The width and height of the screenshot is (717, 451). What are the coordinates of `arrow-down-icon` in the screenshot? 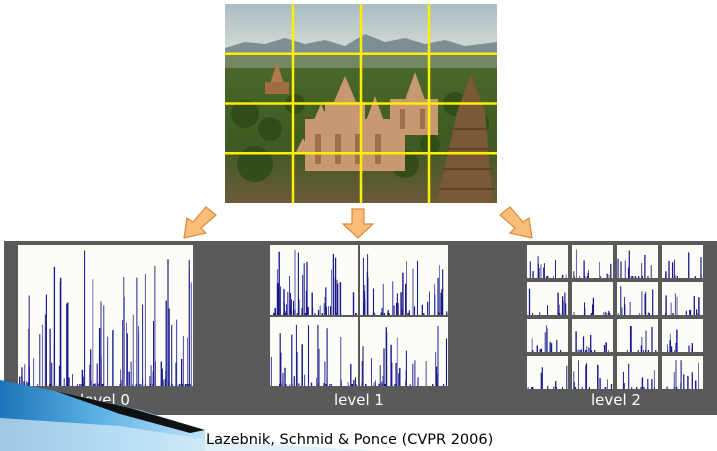 It's located at (358, 223).